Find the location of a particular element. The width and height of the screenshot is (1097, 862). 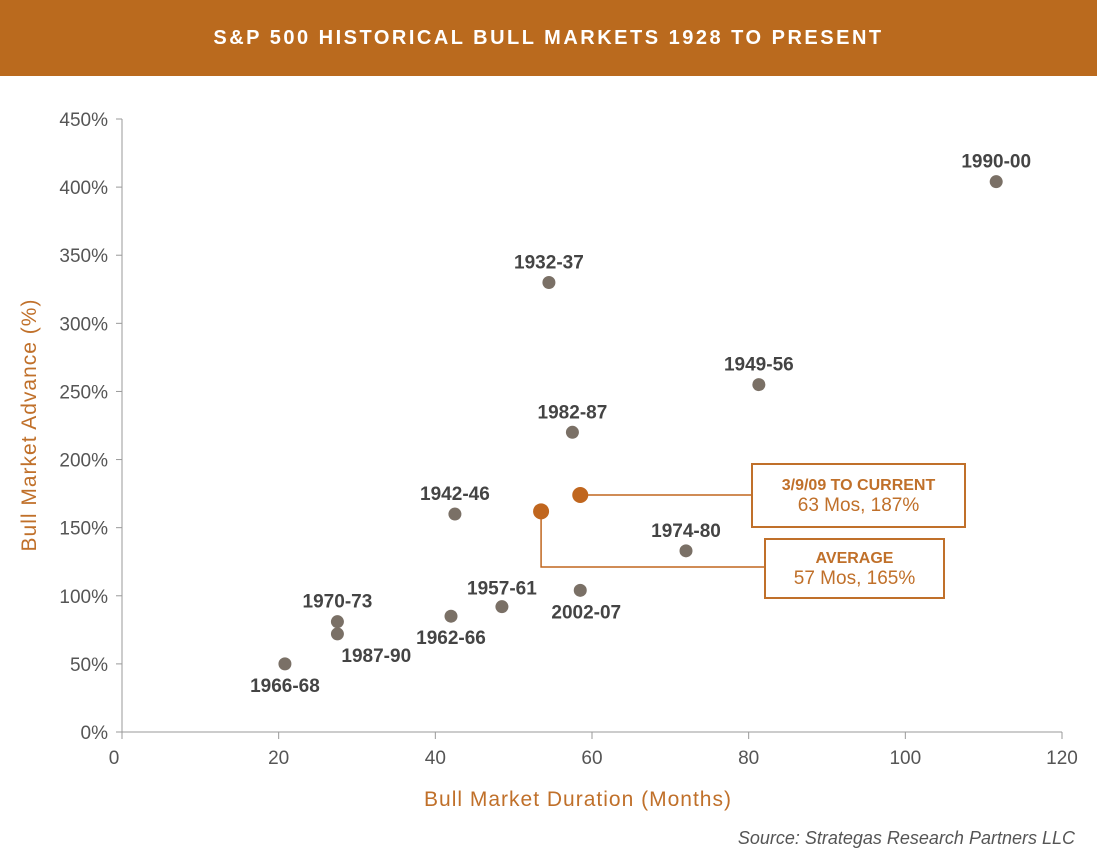

y-tick-label: 250% is located at coordinates (83, 392).